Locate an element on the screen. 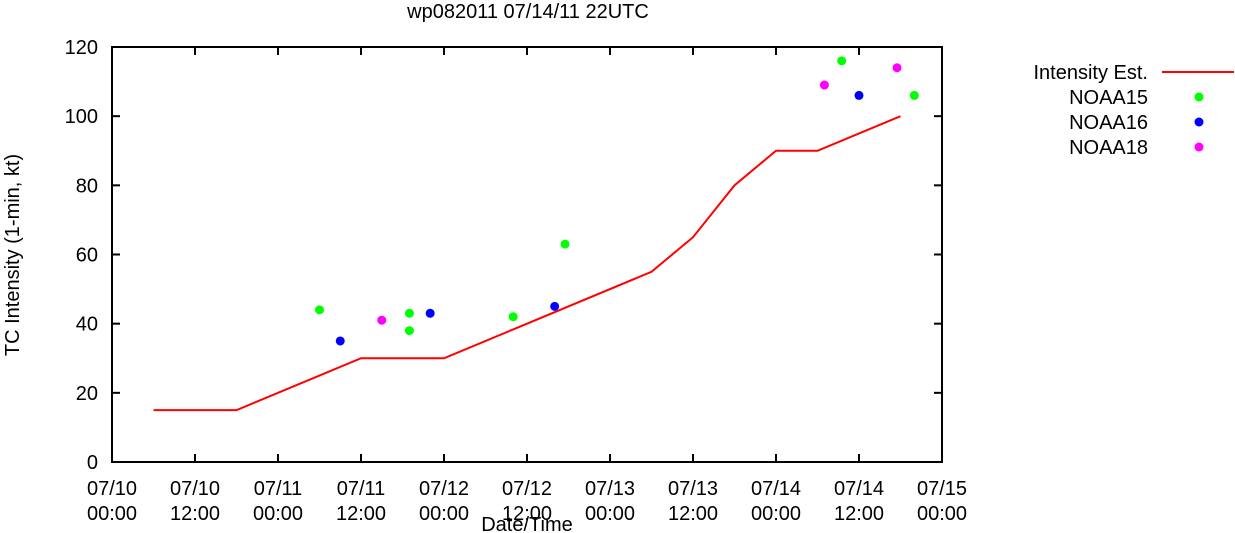 Image resolution: width=1235 pixels, height=533 pixels. y-tick-label: 120 is located at coordinates (81, 48).